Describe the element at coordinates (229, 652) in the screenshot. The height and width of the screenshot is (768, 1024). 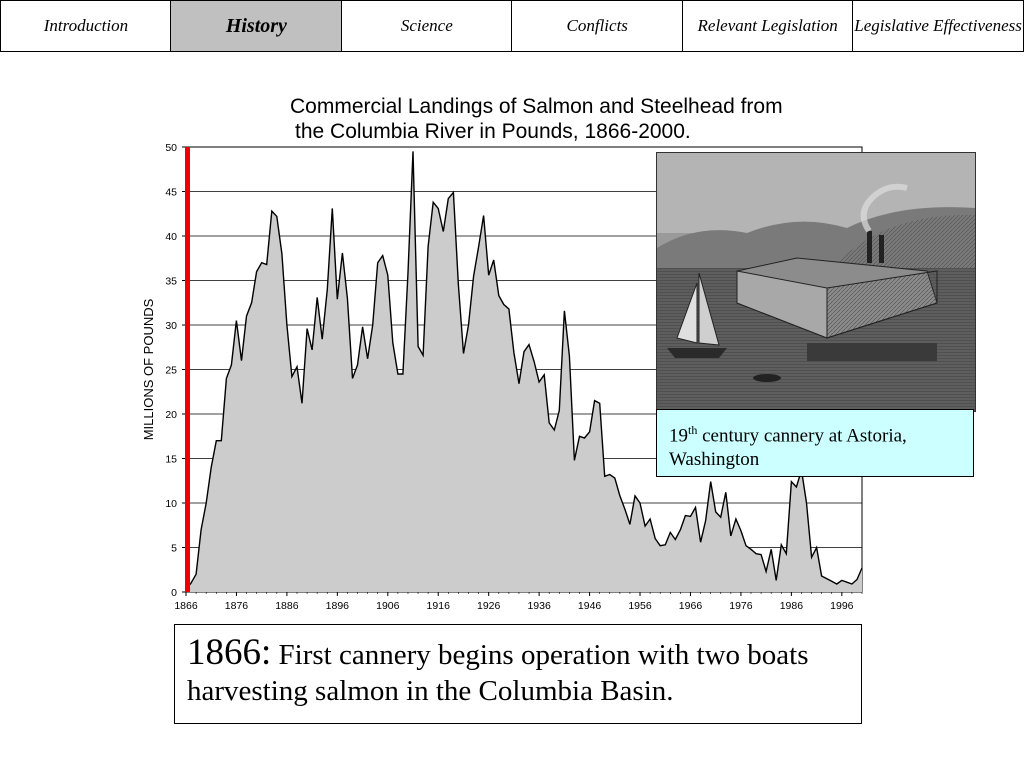
I see `event-year: 1866:` at that location.